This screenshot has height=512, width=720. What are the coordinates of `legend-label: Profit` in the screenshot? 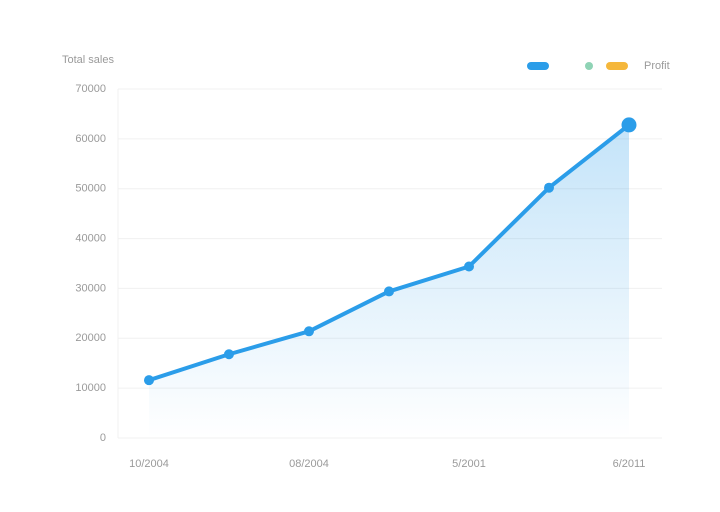 It's located at (657, 66).